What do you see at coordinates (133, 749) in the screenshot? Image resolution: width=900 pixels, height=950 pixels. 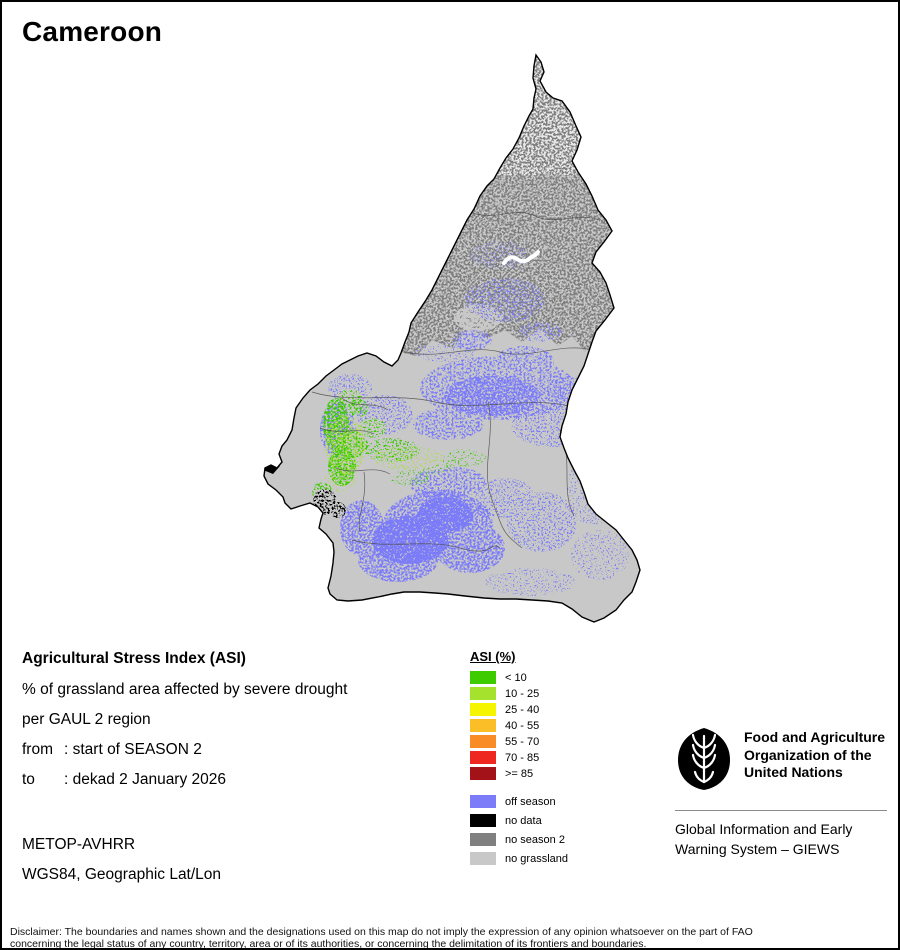 I see `from-value: : start of SEASON 2` at bounding box center [133, 749].